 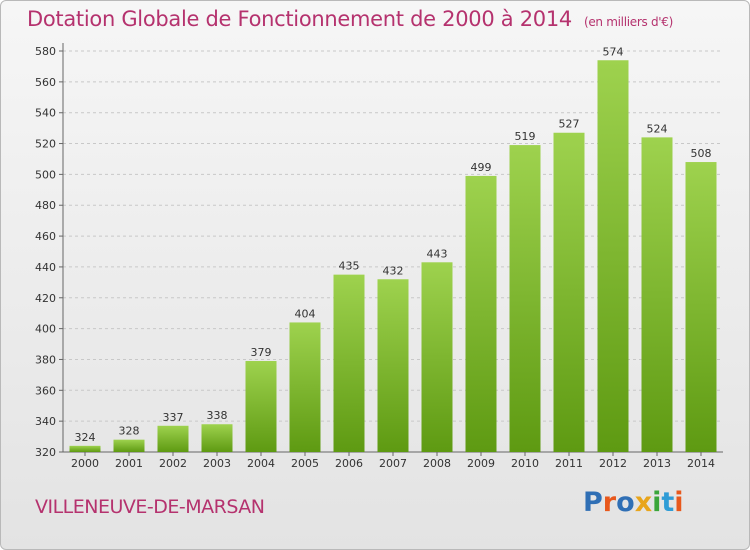 What do you see at coordinates (217, 415) in the screenshot?
I see `data-label: 338` at bounding box center [217, 415].